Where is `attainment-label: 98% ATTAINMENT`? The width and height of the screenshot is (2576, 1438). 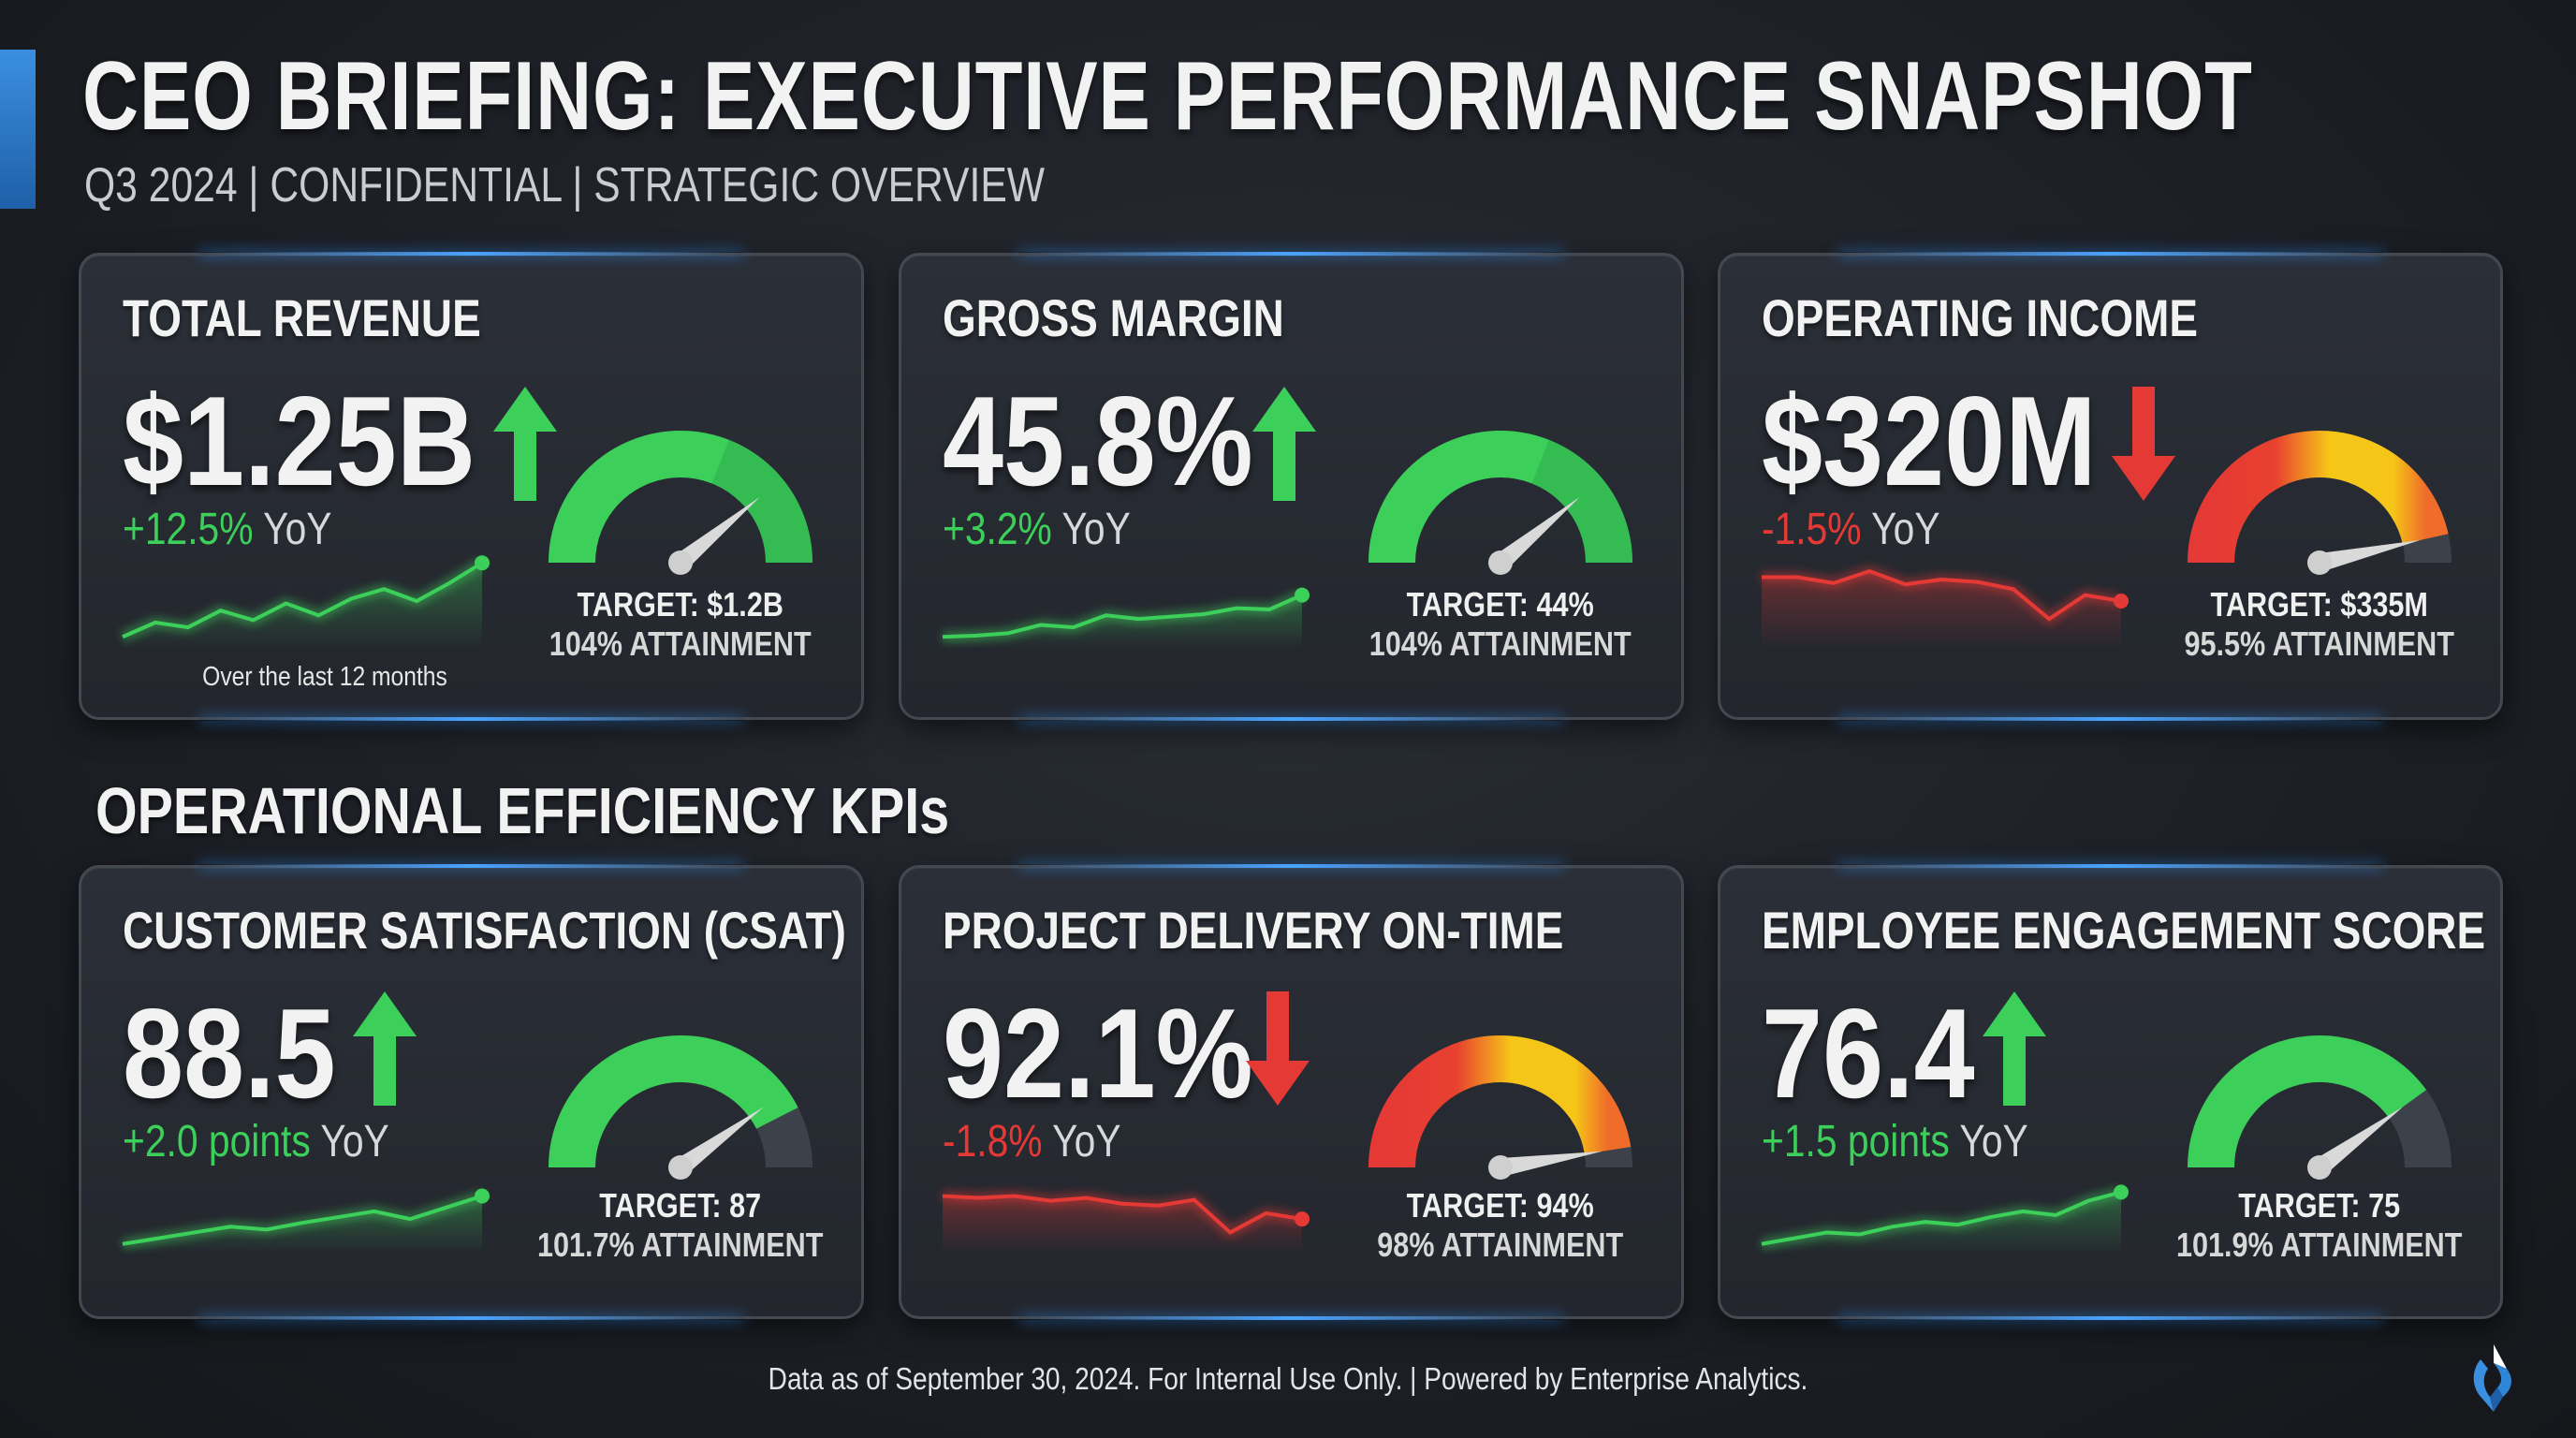 attainment-label: 98% ATTAINMENT is located at coordinates (1500, 1245).